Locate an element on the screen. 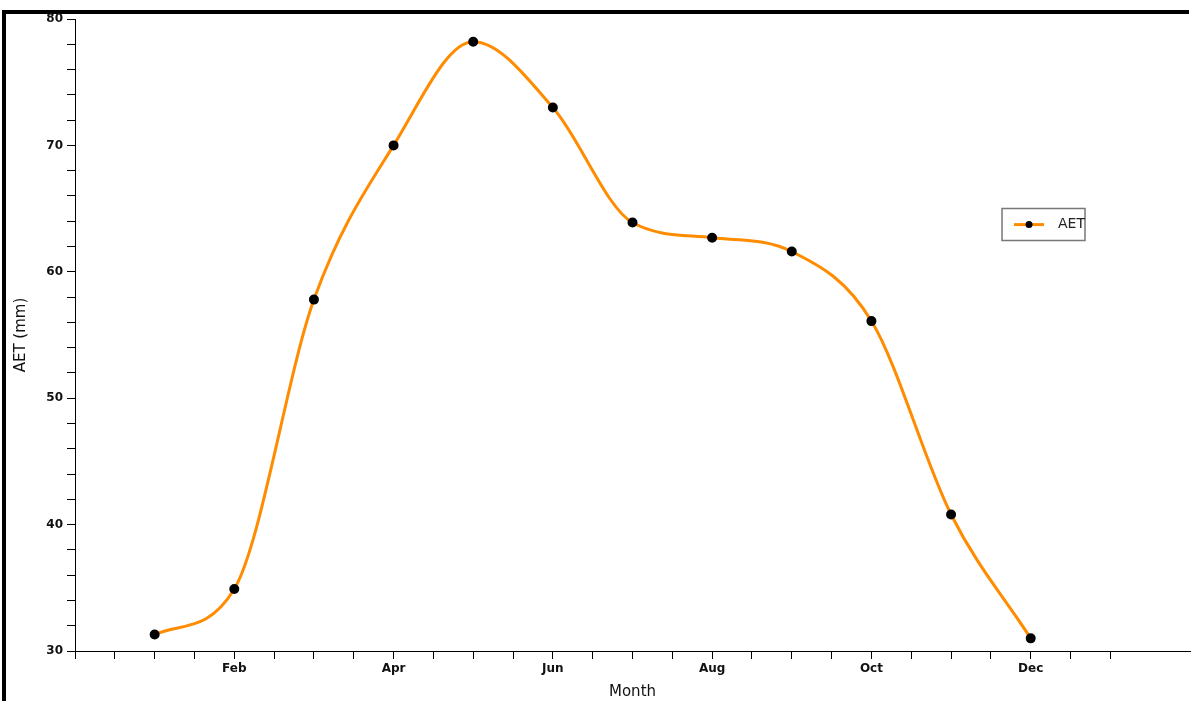 This screenshot has height=701, width=1197. y-tick-label: 60 is located at coordinates (54, 270).